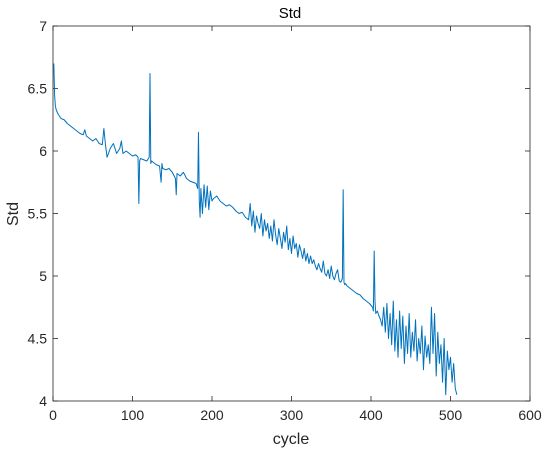  What do you see at coordinates (43, 26) in the screenshot?
I see `y-tick-label: 7` at bounding box center [43, 26].